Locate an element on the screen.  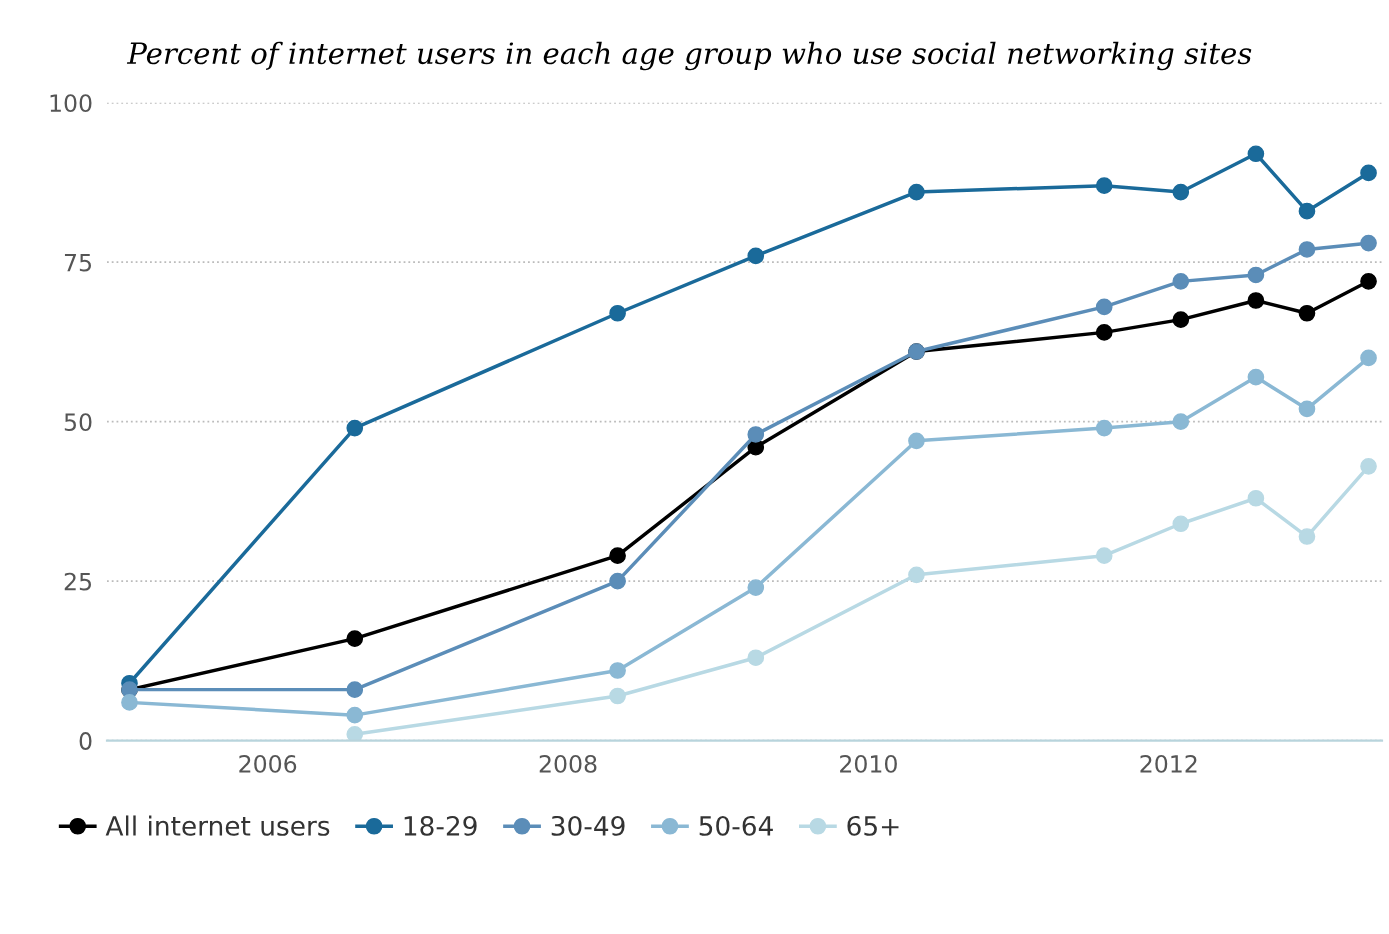
x-tick-label: 2012 is located at coordinates (1168, 763).